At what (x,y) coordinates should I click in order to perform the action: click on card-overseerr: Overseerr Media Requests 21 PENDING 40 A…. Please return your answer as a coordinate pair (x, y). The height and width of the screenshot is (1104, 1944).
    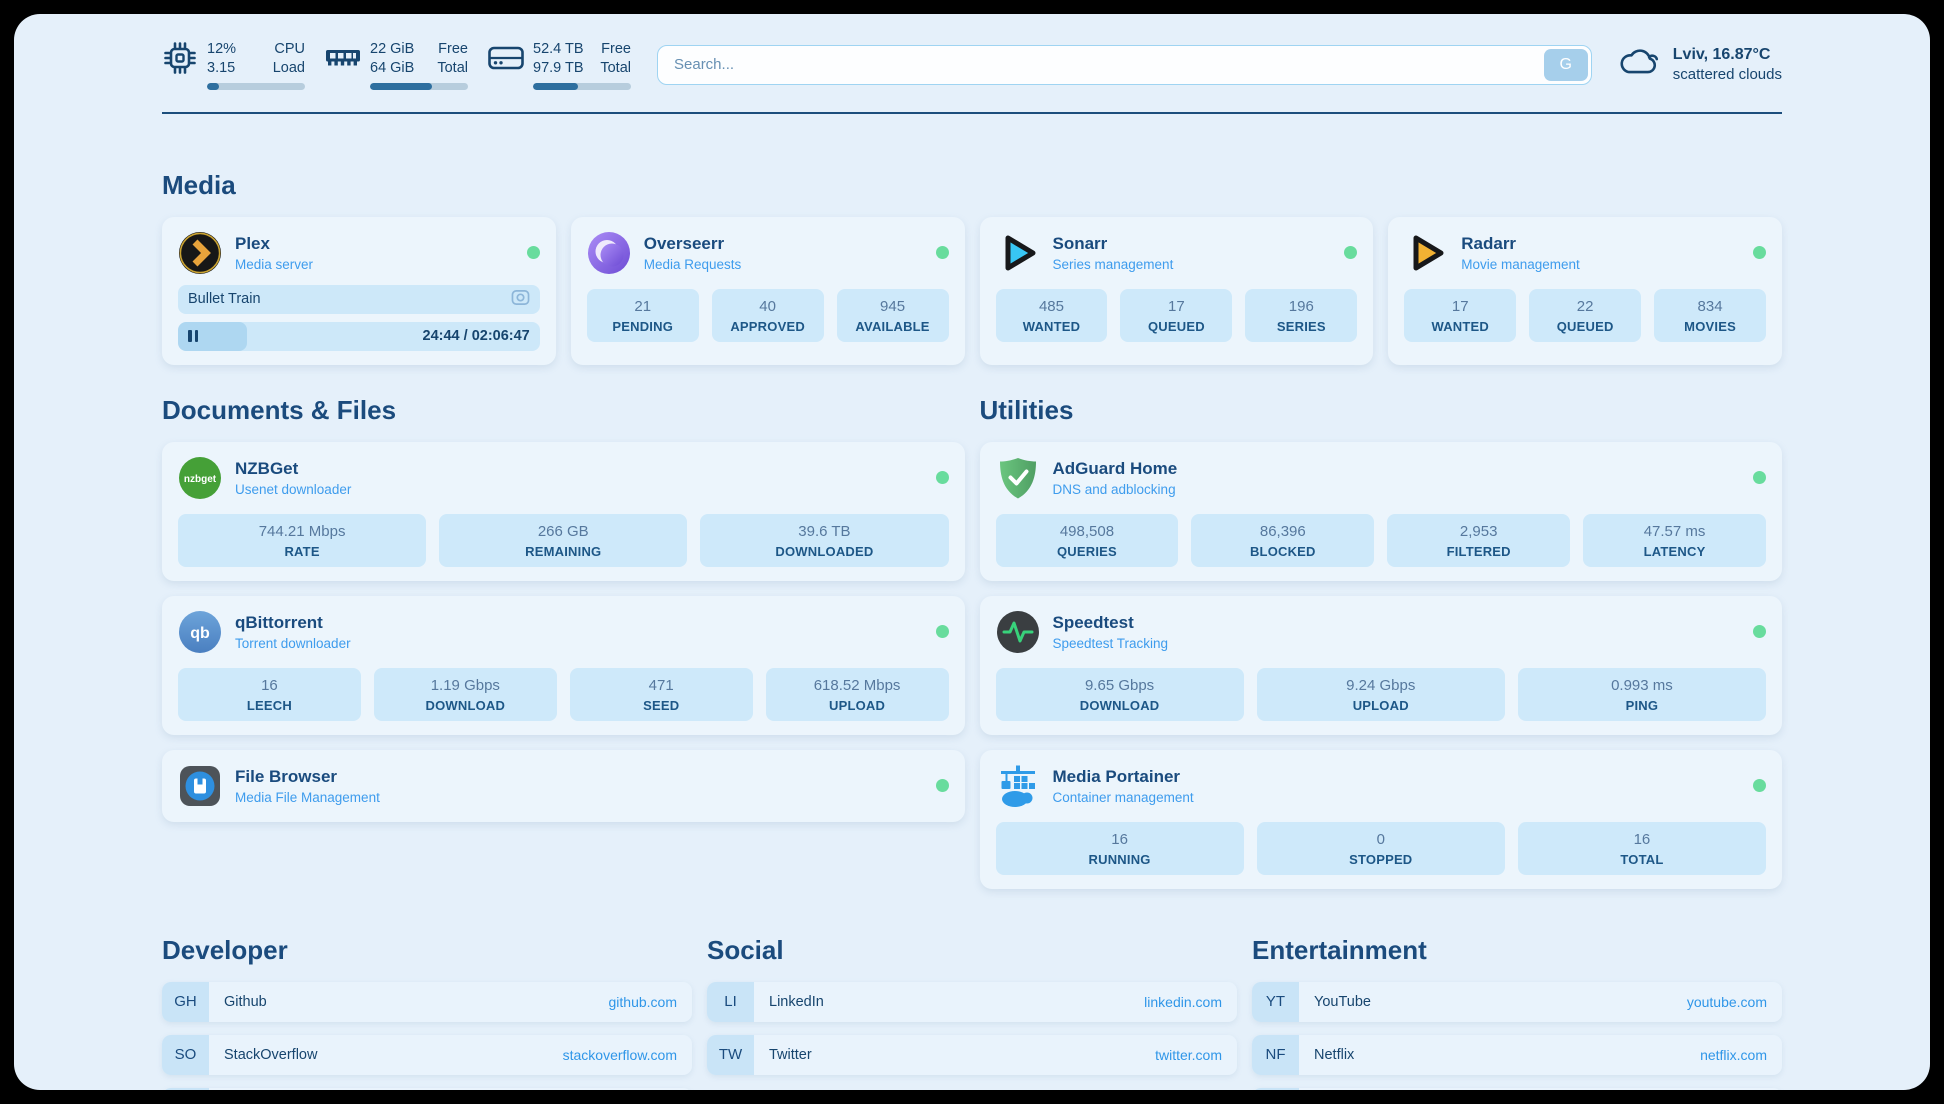
    Looking at the image, I should click on (767, 290).